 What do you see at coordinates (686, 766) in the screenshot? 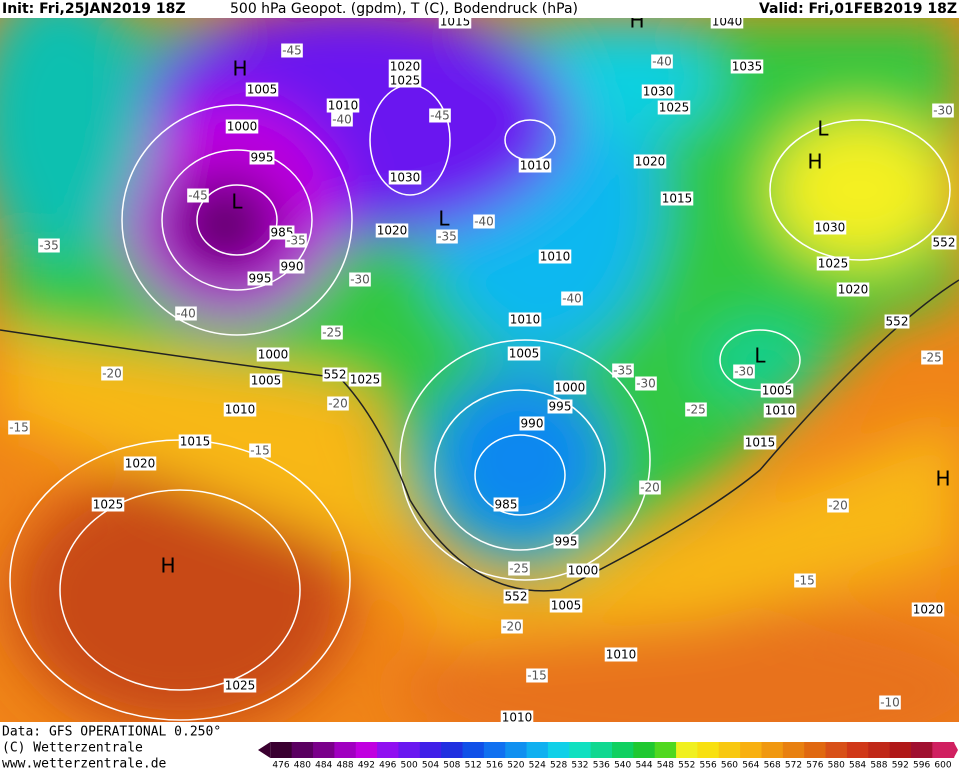
I see `scale-label: 552` at bounding box center [686, 766].